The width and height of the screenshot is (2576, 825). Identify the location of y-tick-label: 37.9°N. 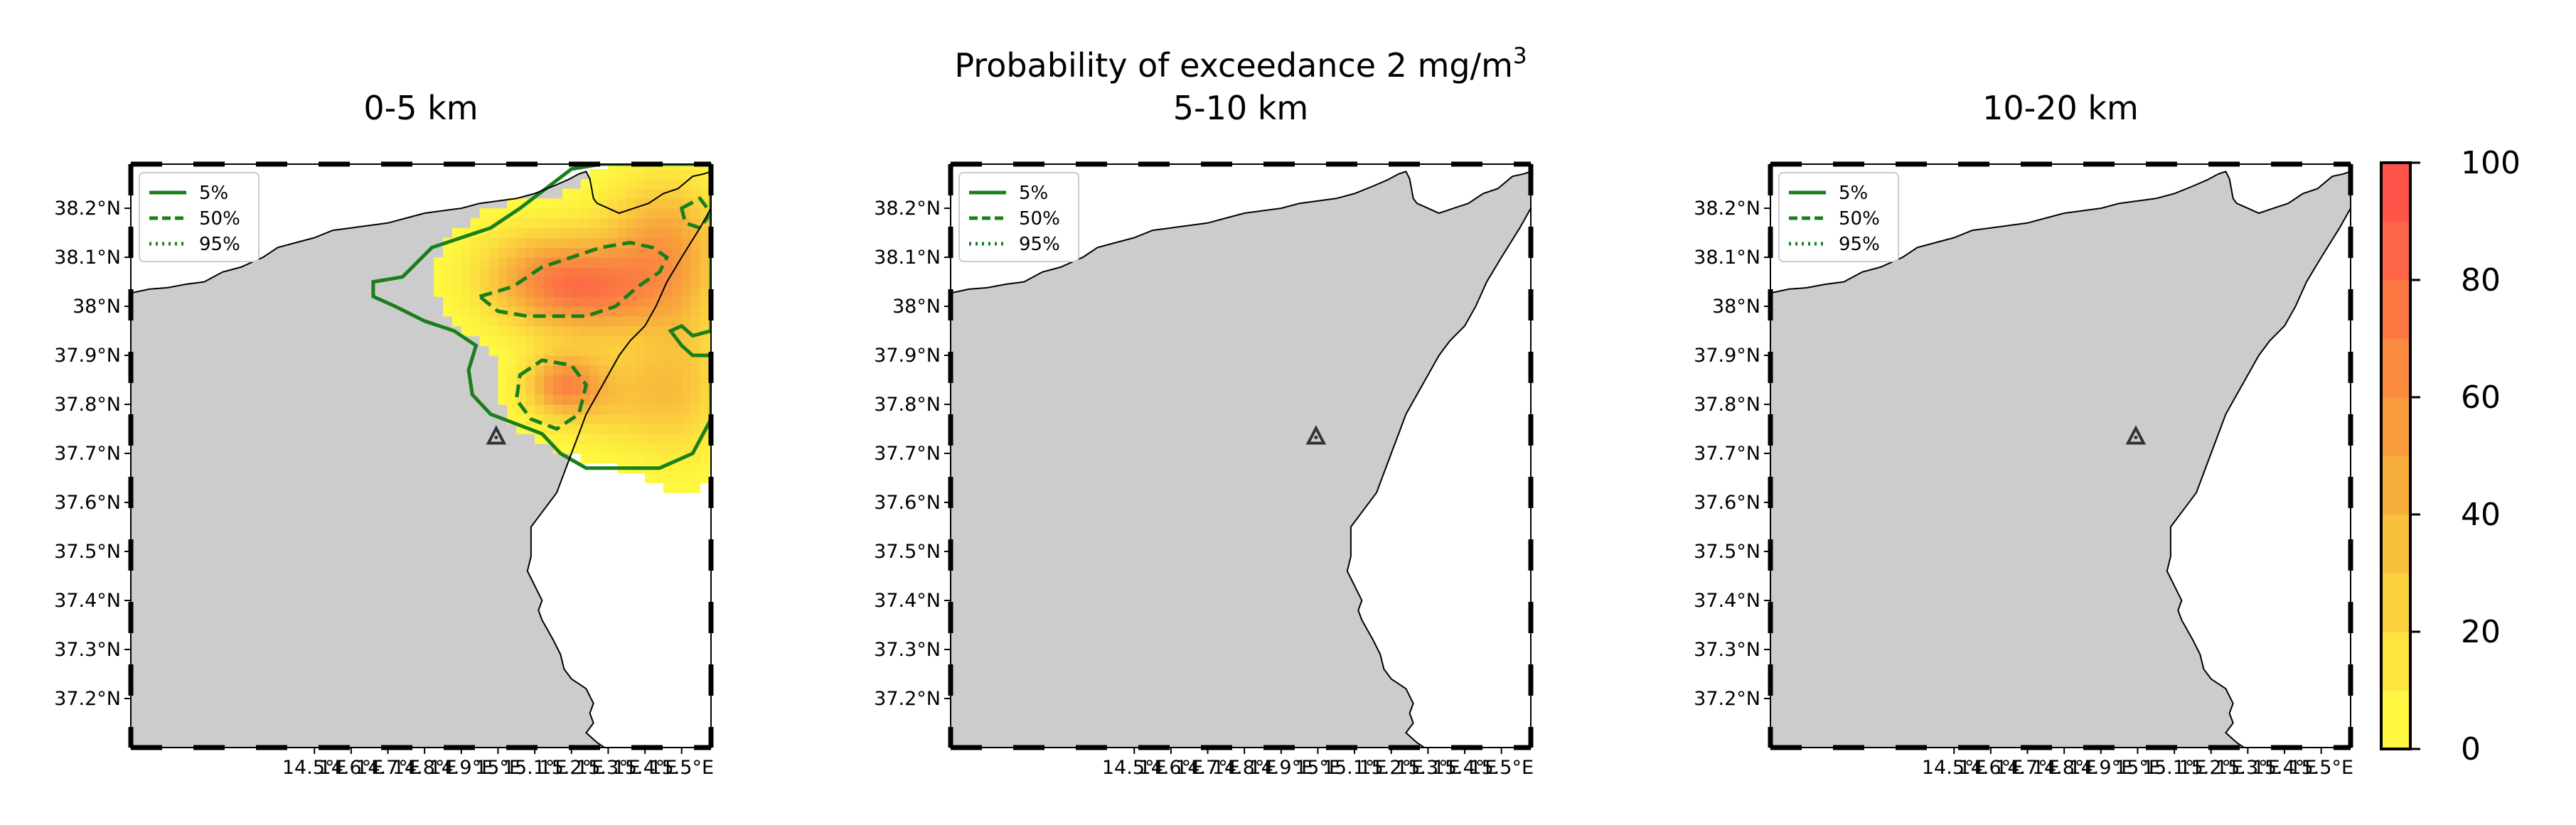
(87, 356).